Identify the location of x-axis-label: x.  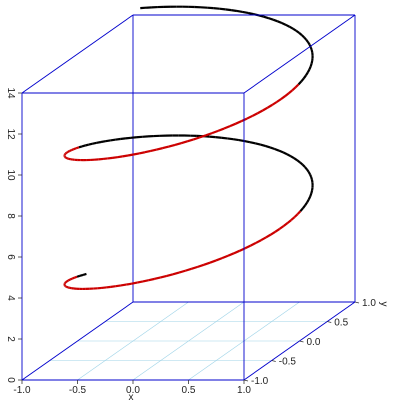
(131, 396).